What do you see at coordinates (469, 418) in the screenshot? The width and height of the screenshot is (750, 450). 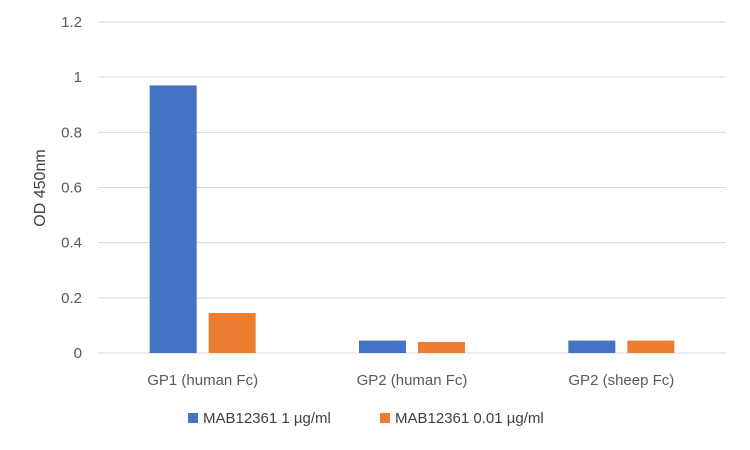 I see `legend-label: MAB12361 0.01 µg/ml` at bounding box center [469, 418].